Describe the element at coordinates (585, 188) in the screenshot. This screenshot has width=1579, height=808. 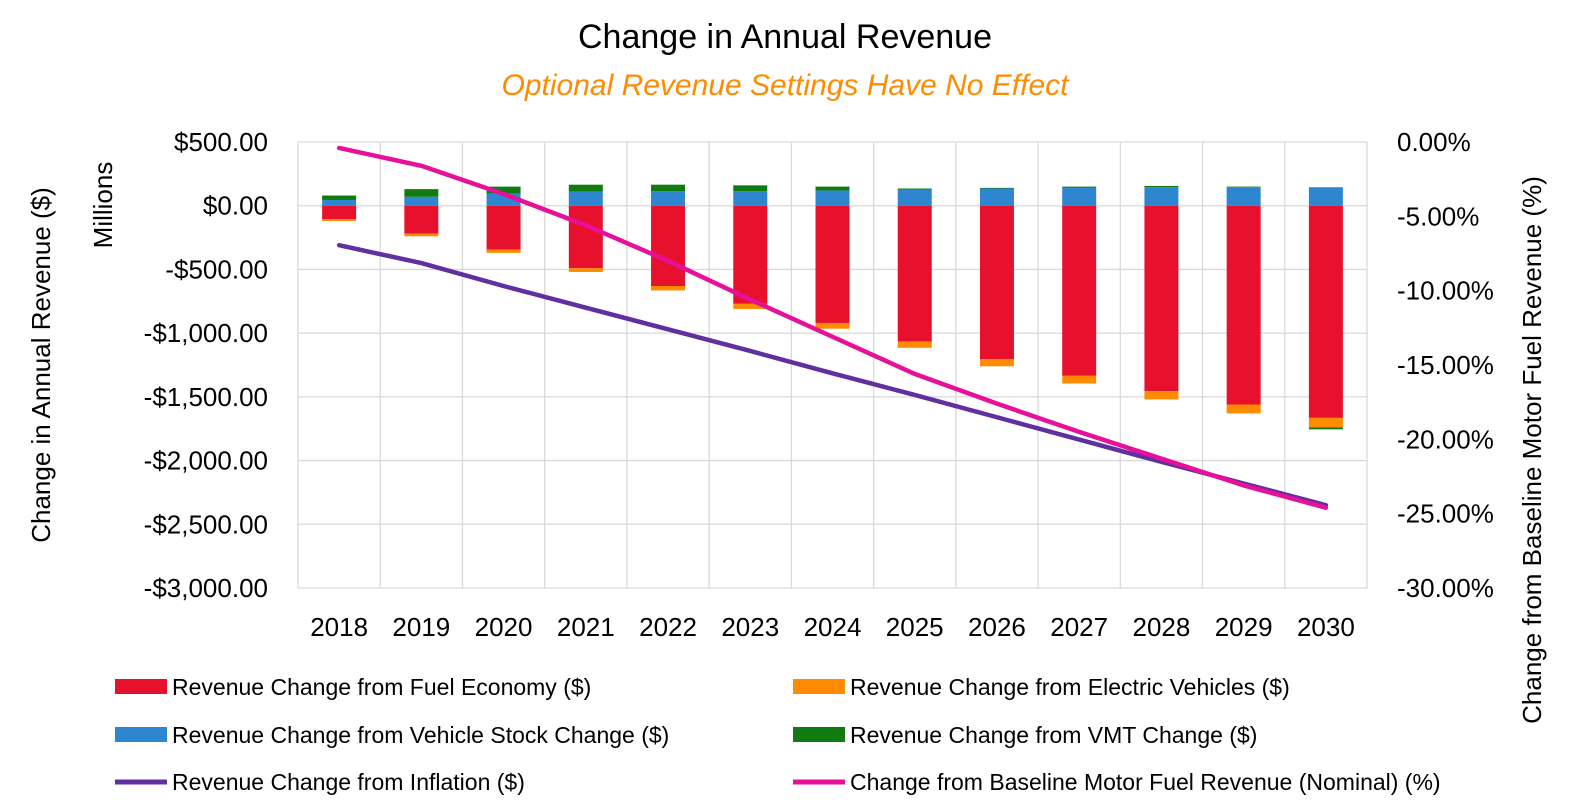
I see `bar-3-2021` at that location.